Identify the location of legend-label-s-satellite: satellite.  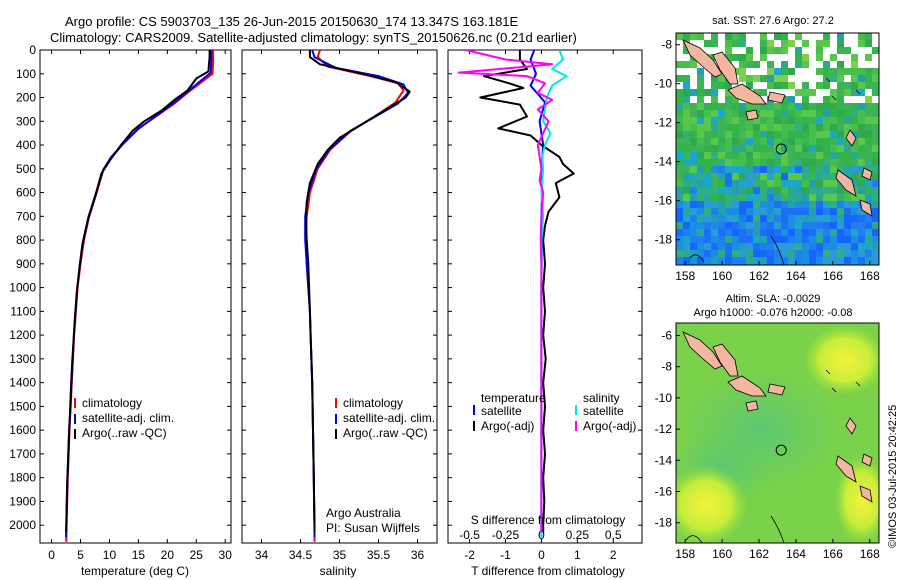
(603, 411).